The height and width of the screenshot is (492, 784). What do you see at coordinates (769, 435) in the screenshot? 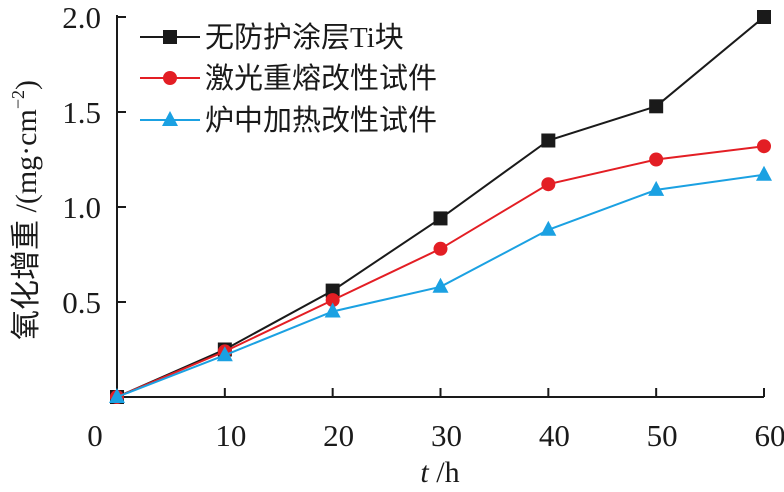
I see `x-tick-label: 60` at bounding box center [769, 435].